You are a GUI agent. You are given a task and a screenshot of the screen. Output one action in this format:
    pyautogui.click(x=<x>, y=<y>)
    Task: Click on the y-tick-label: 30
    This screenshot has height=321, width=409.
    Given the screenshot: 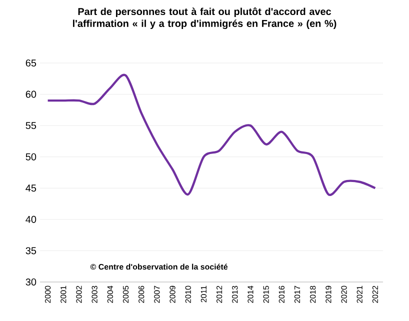 What is the action you would take?
    pyautogui.click(x=31, y=282)
    